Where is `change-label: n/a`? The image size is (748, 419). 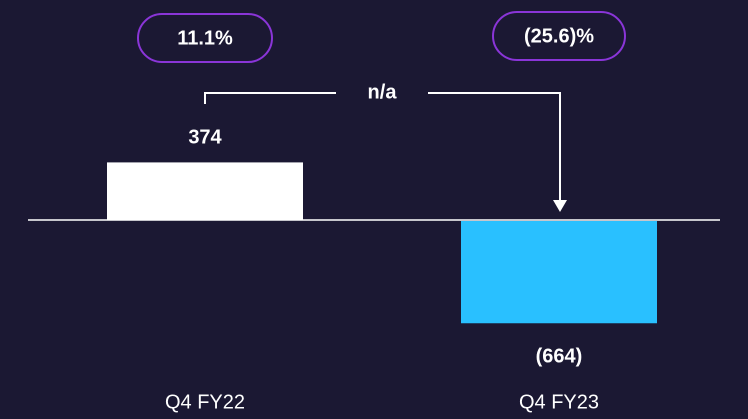 change-label: n/a is located at coordinates (383, 92).